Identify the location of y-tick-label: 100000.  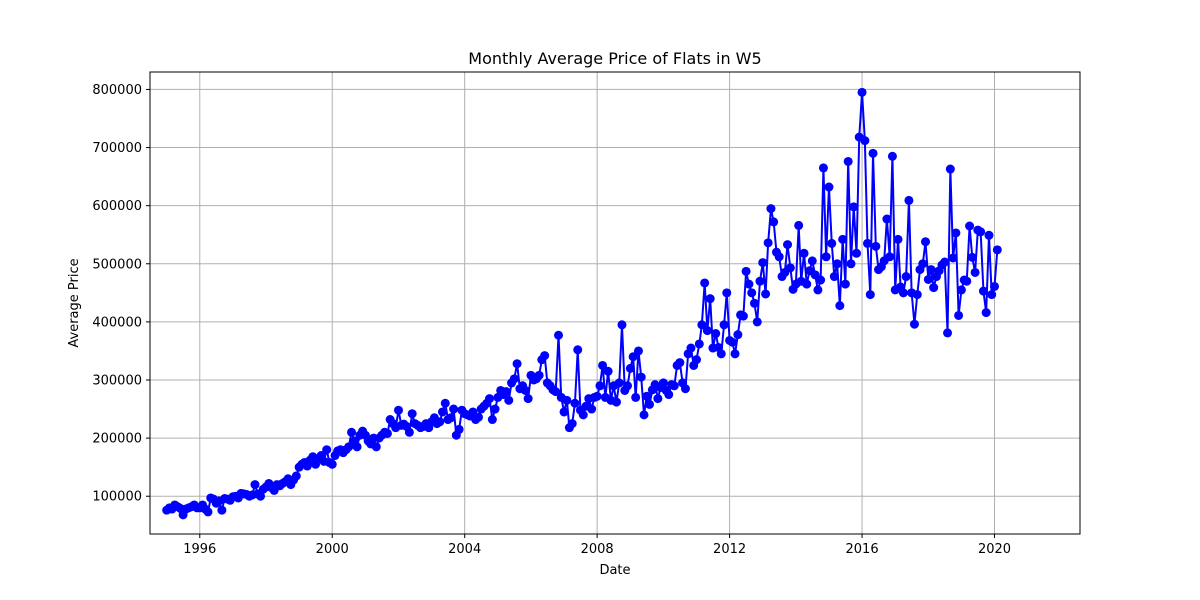
(117, 497).